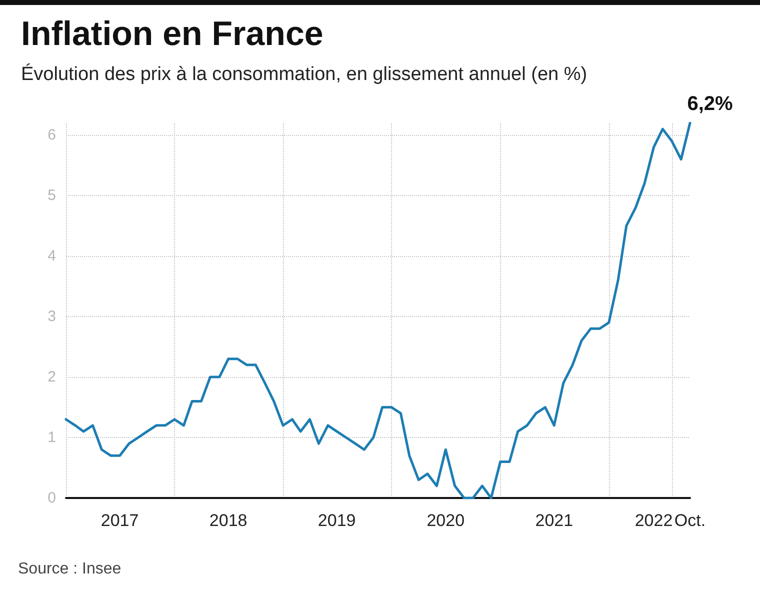 This screenshot has width=760, height=591. I want to click on x-tick-label: 2019, so click(337, 520).